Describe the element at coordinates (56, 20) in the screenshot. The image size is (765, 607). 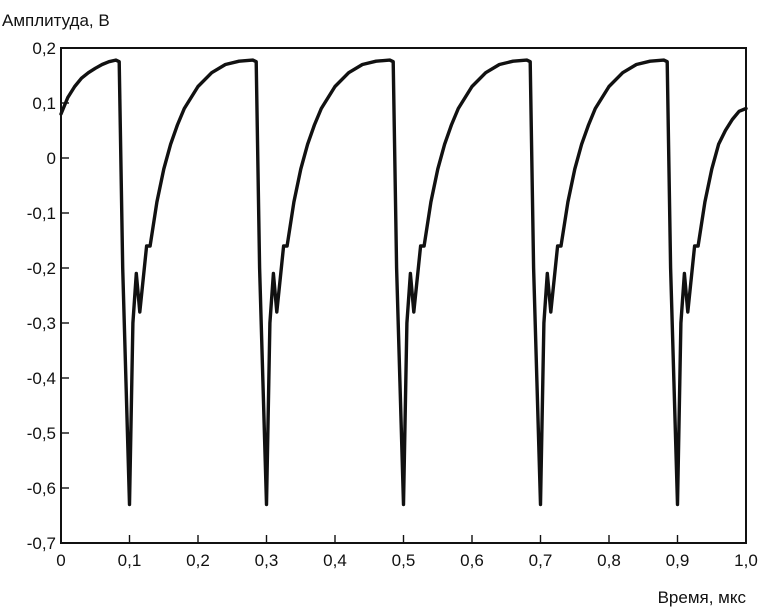
I see `y-axis-label: Амплитуда, В` at that location.